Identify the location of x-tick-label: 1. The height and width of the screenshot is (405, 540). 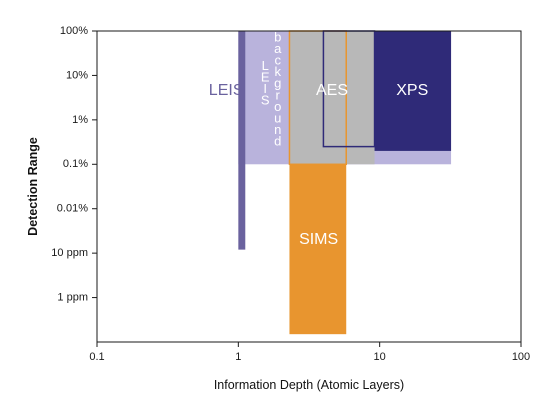
(238, 357).